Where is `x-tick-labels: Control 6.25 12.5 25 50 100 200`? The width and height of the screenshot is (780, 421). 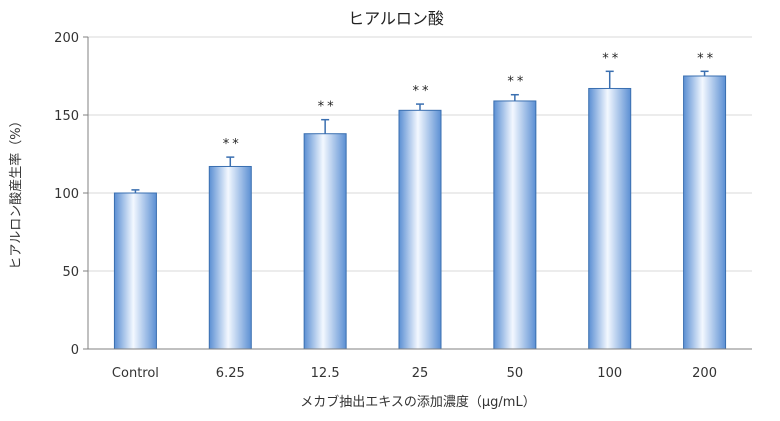 x-tick-labels: Control 6.25 12.5 25 50 100 200 is located at coordinates (414, 373).